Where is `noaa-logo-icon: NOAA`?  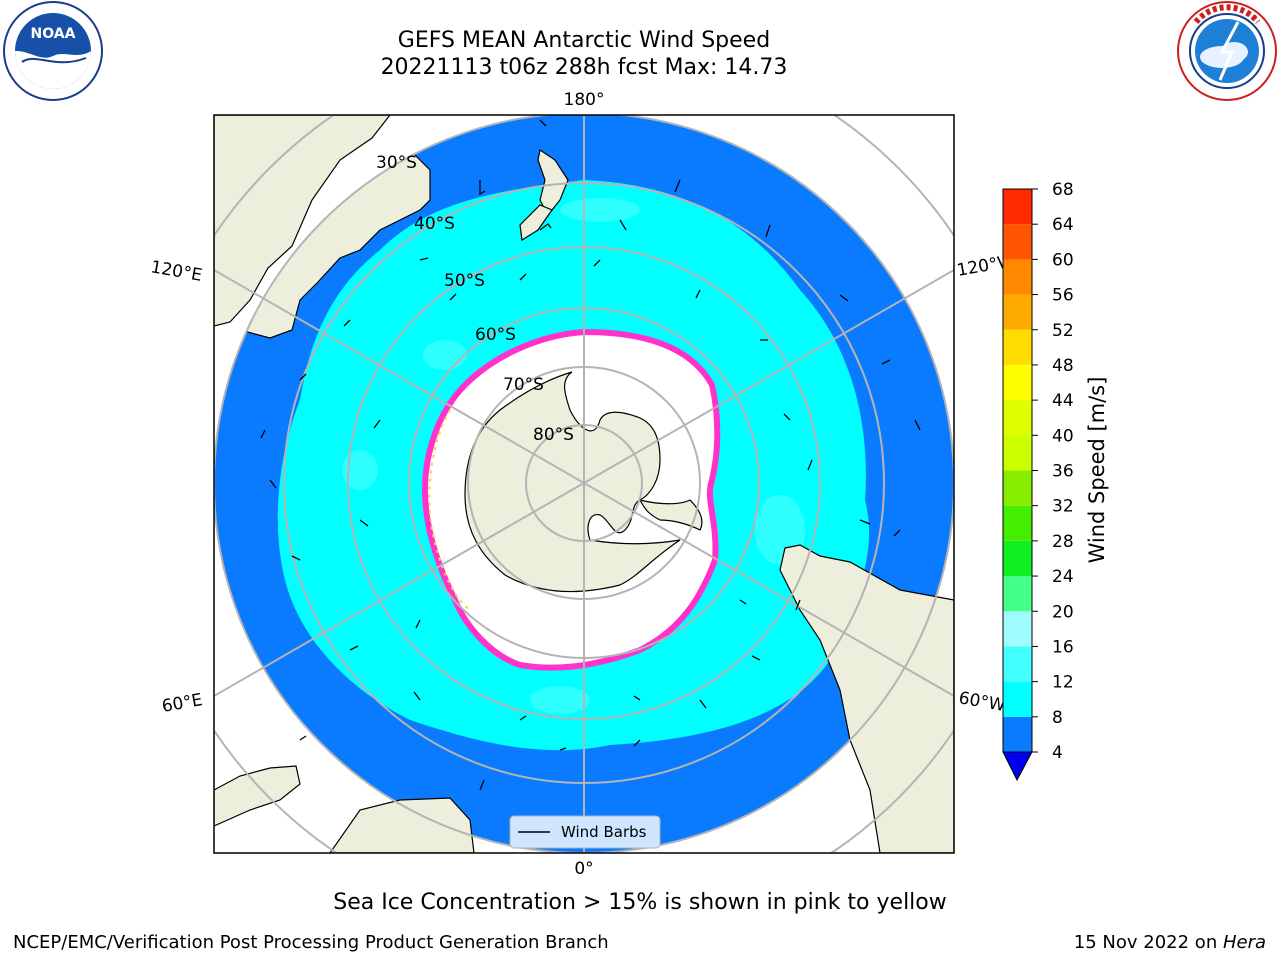
noaa-logo-icon: NOAA is located at coordinates (53, 51).